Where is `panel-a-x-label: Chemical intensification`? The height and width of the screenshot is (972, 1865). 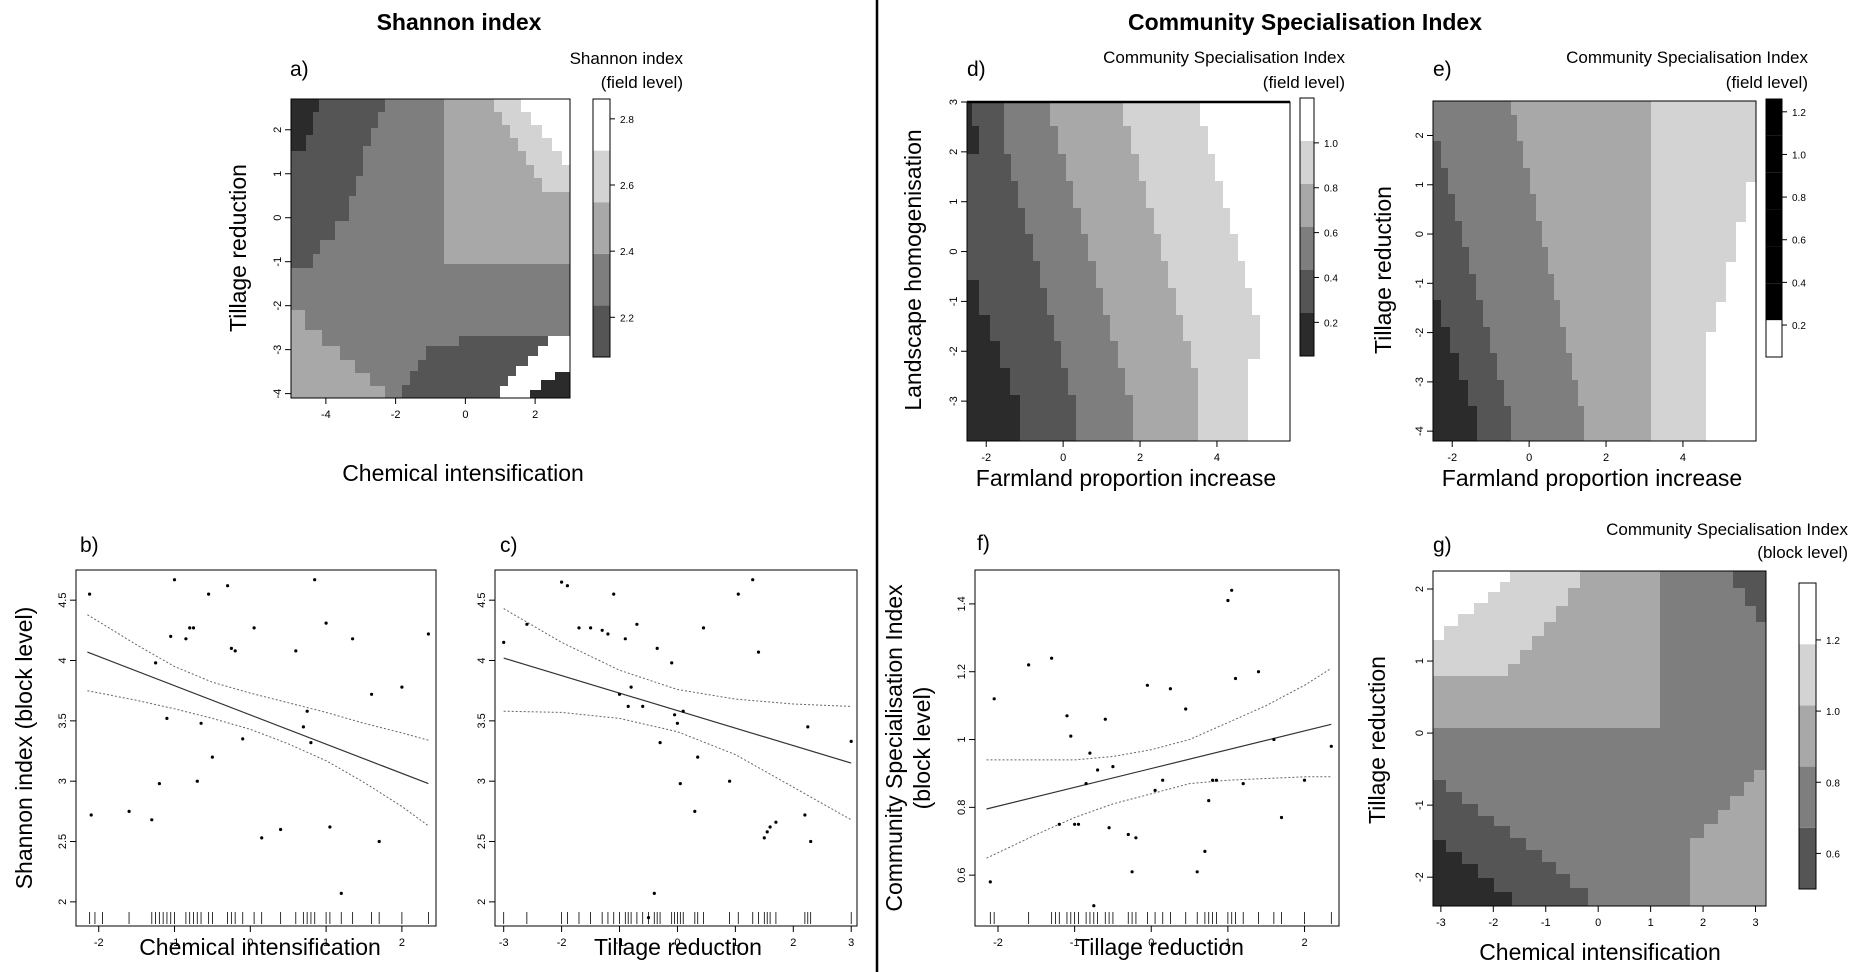 panel-a-x-label: Chemical intensification is located at coordinates (463, 473).